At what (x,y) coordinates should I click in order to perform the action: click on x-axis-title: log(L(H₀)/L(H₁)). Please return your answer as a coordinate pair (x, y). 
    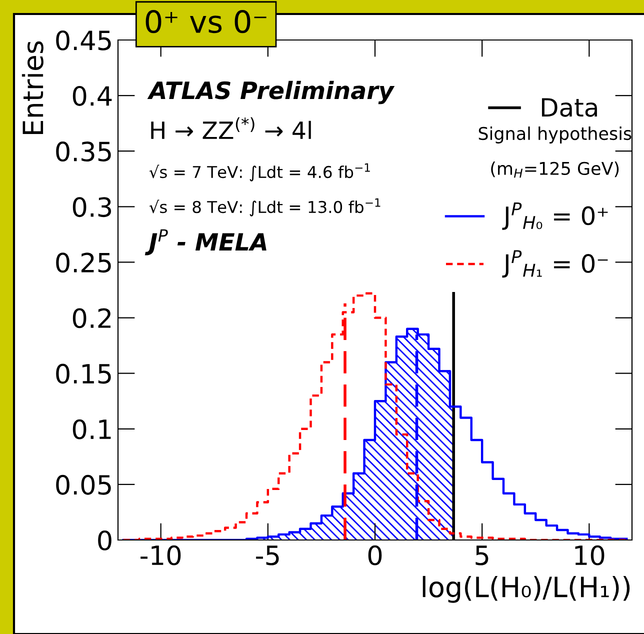
    Looking at the image, I should click on (526, 589).